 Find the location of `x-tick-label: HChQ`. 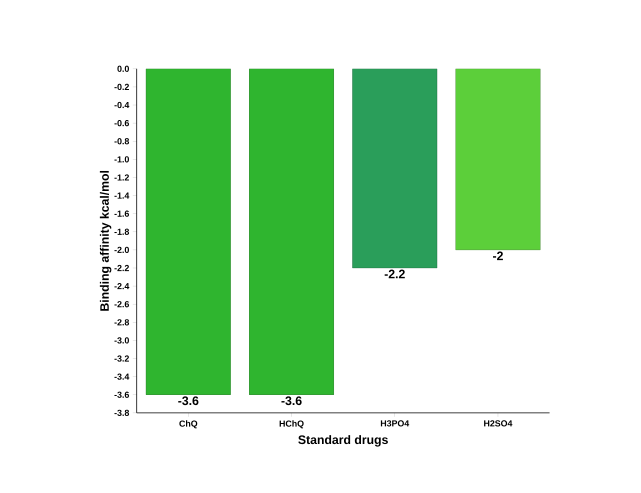

x-tick-label: HChQ is located at coordinates (292, 424).